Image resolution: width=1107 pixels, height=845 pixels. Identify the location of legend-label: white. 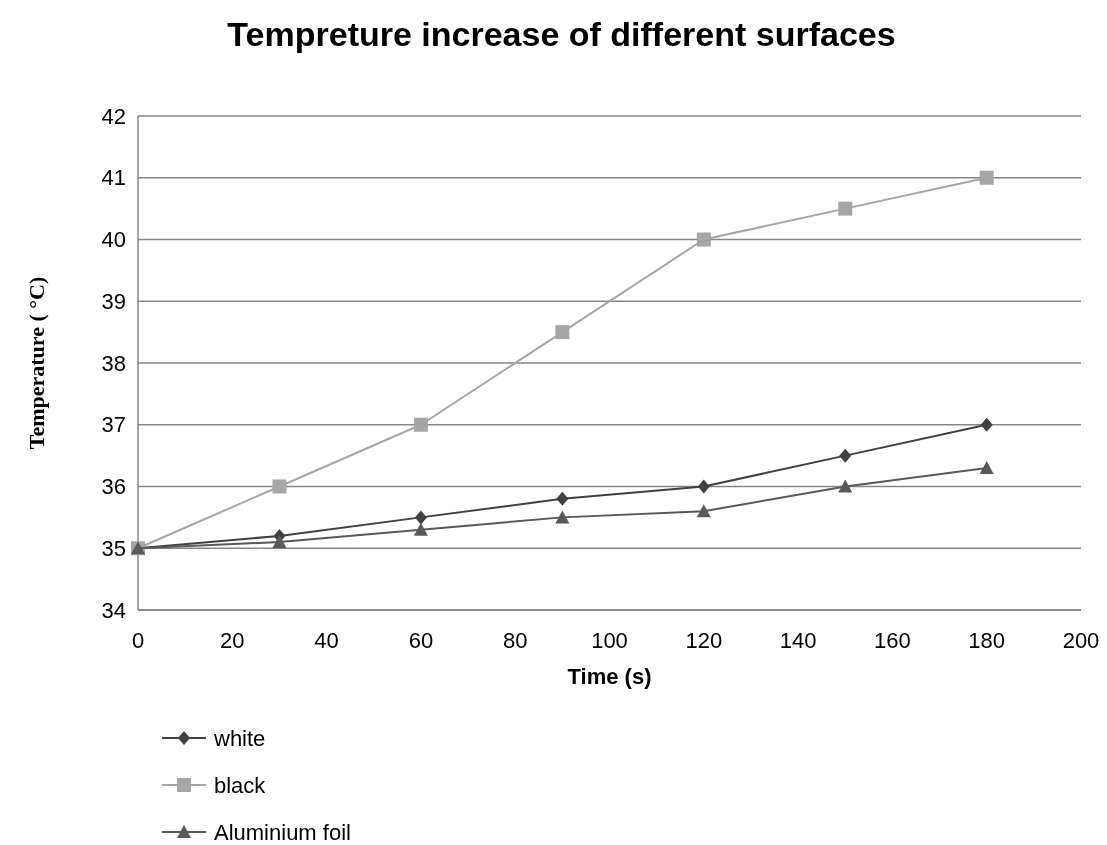
(239, 738).